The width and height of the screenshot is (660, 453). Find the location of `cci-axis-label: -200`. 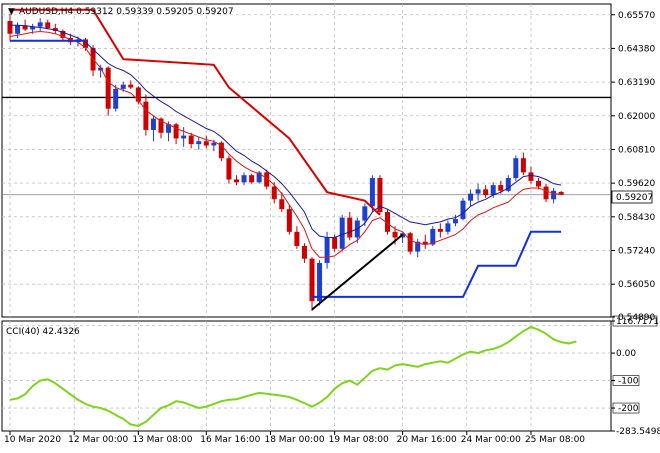

cci-axis-label: -200 is located at coordinates (628, 409).